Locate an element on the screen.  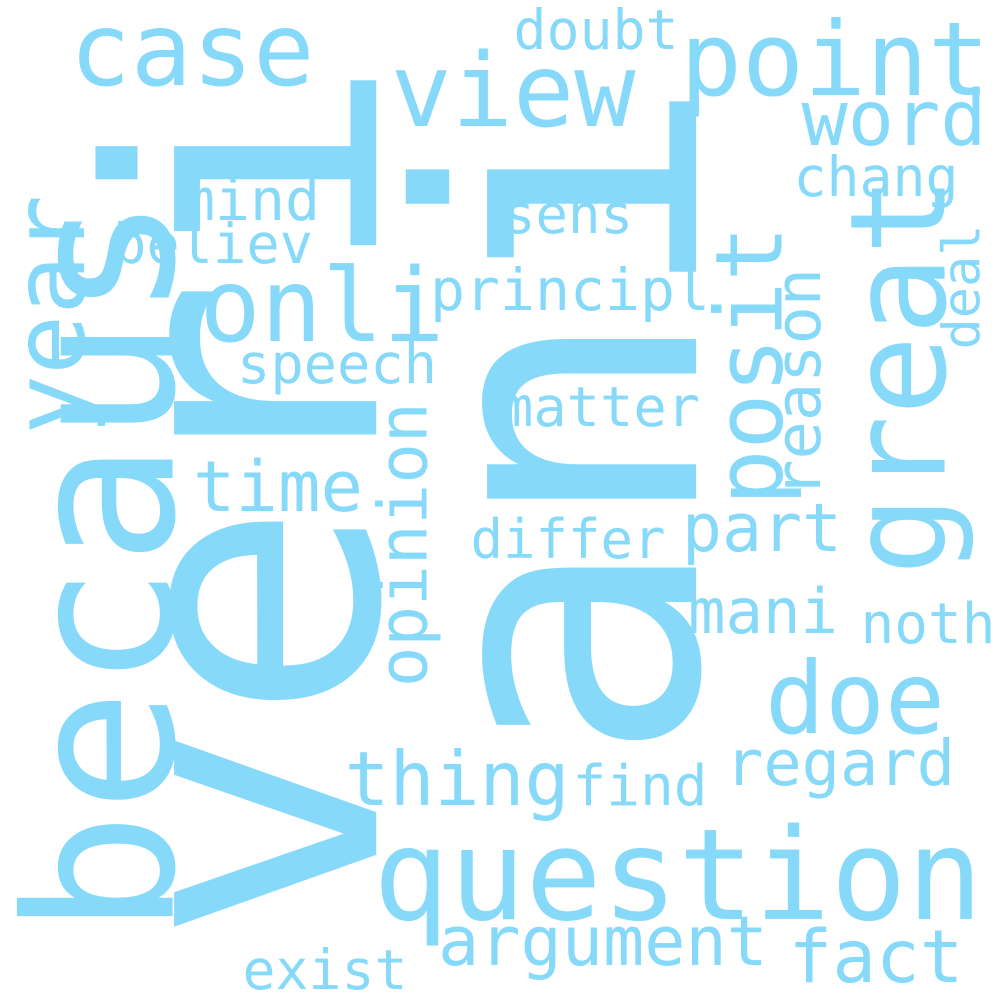
word-chang: chang is located at coordinates (876, 176).